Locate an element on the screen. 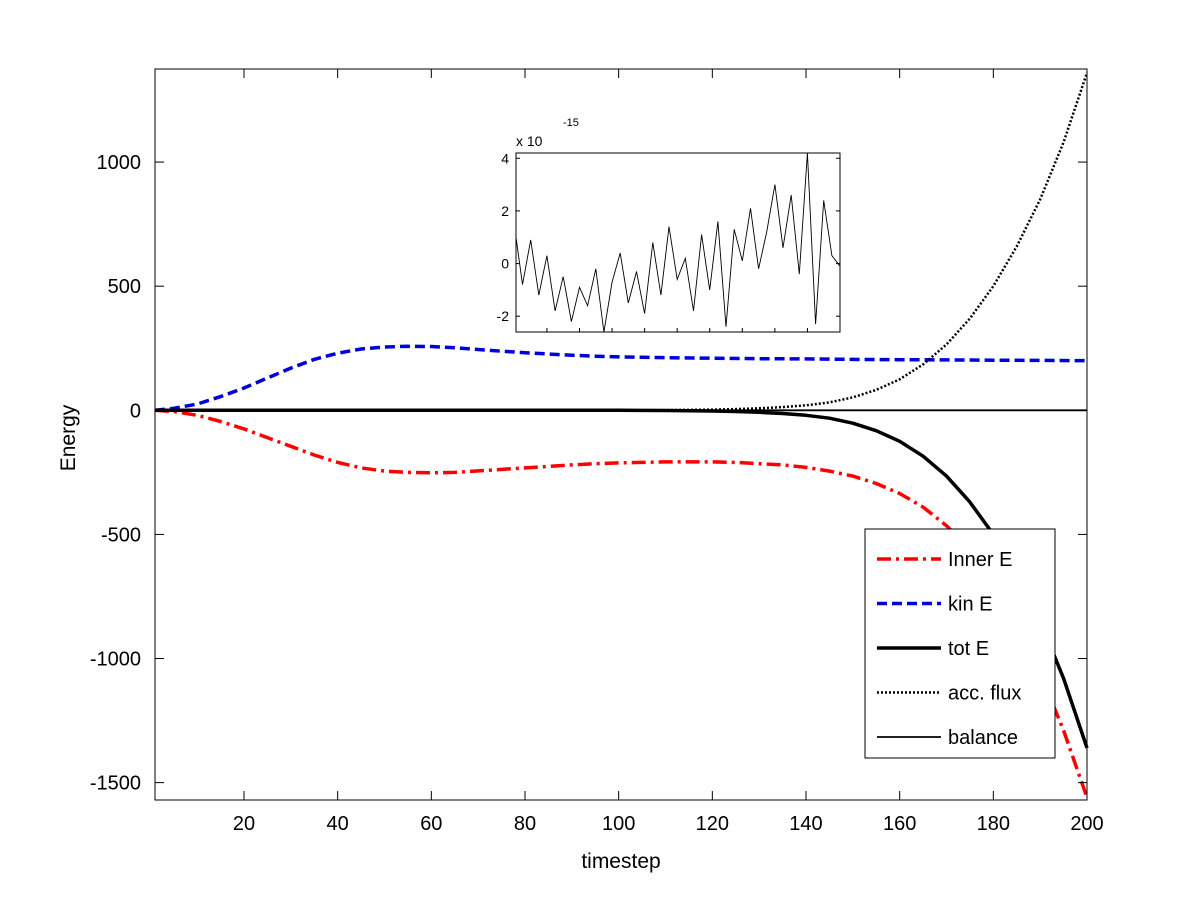 The image size is (1200, 900). inset-background is located at coordinates (678, 242).